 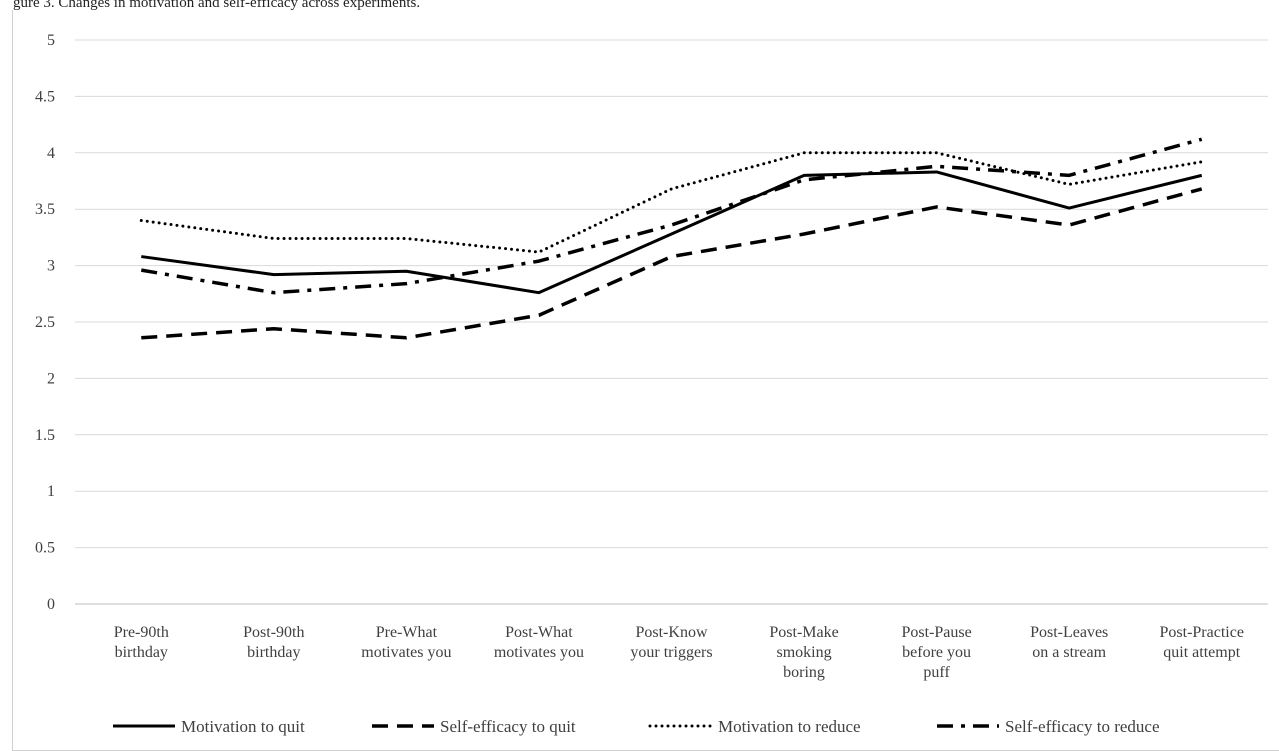 What do you see at coordinates (51, 378) in the screenshot?
I see `y-tick-label: 2` at bounding box center [51, 378].